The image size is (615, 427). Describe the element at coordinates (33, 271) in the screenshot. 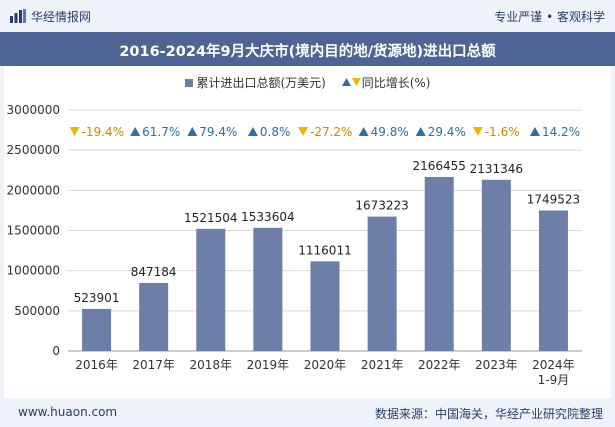

I see `y-tick-label: 1000000` at that location.